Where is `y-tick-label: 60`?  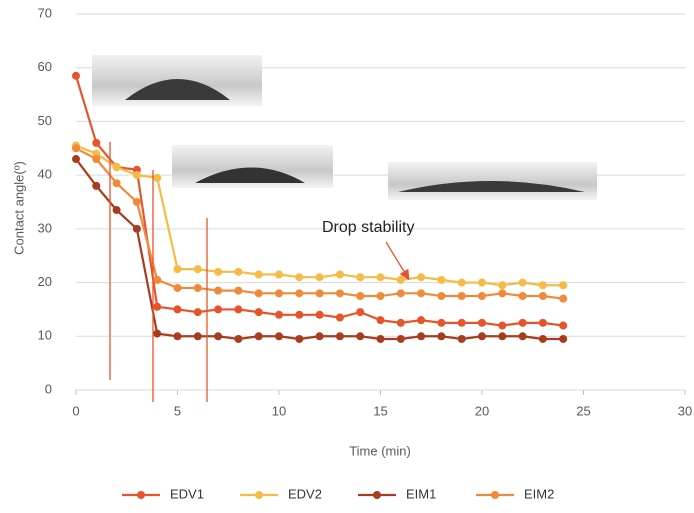
y-tick-label: 60 is located at coordinates (45, 66).